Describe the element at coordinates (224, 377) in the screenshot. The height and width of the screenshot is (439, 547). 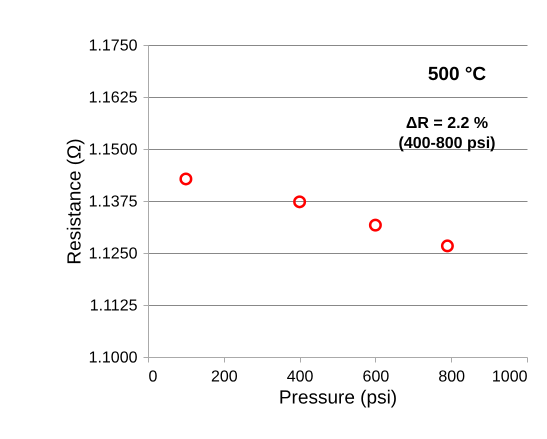
I see `x-tick-label: 200` at that location.